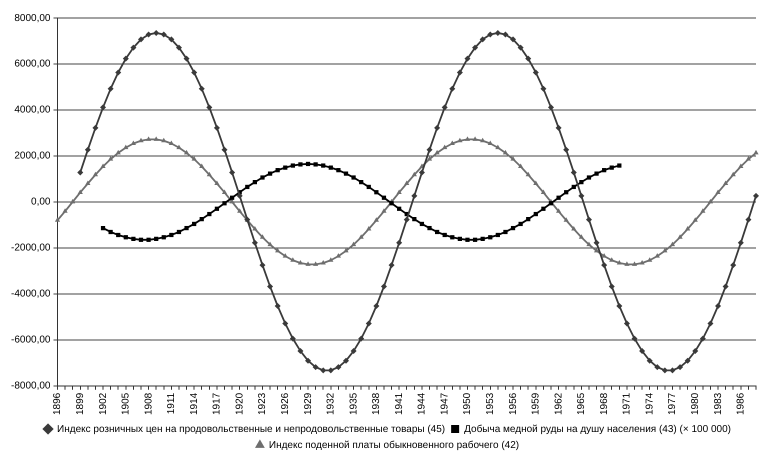 The image size is (779, 468). I want to click on x-tick-label: 1947, so click(444, 404).